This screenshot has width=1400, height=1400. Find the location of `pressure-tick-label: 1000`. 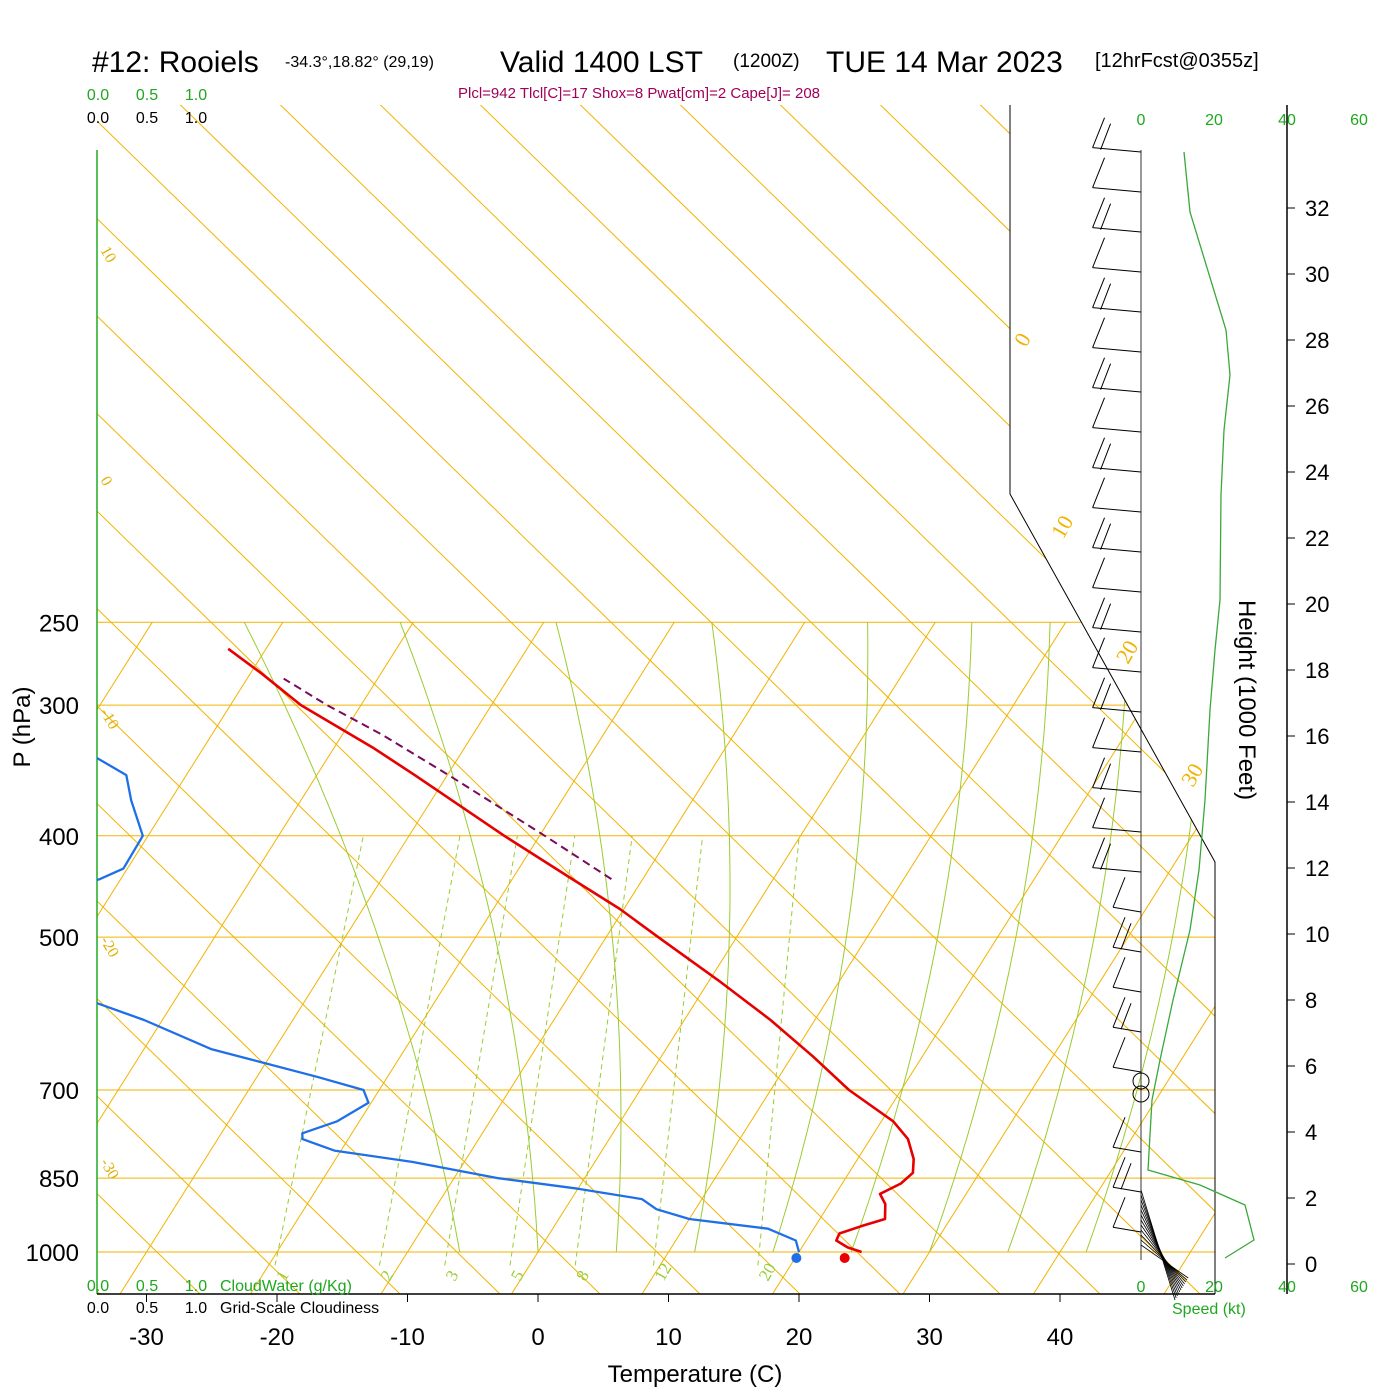

pressure-tick-label: 1000 is located at coordinates (52, 1253).